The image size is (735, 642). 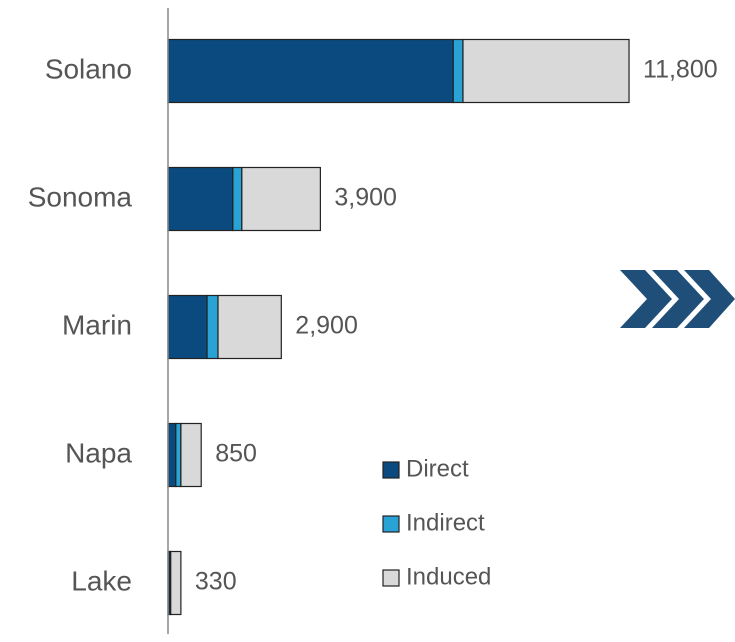 I want to click on total-label: 3,900, so click(x=365, y=198).